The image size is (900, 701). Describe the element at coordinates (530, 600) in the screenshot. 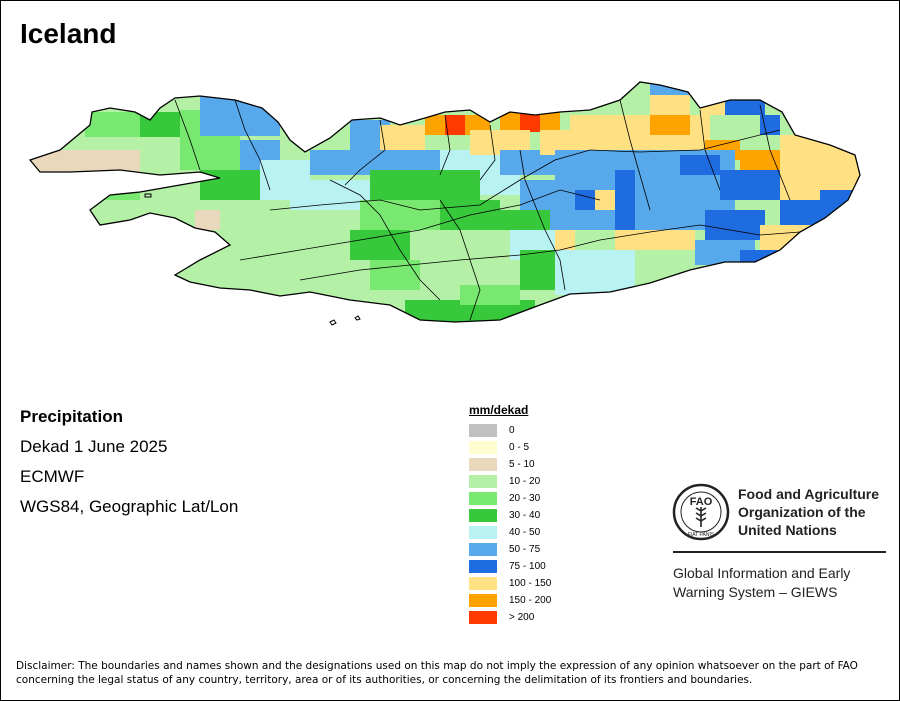

I see `legend-label: 150 - 200` at that location.